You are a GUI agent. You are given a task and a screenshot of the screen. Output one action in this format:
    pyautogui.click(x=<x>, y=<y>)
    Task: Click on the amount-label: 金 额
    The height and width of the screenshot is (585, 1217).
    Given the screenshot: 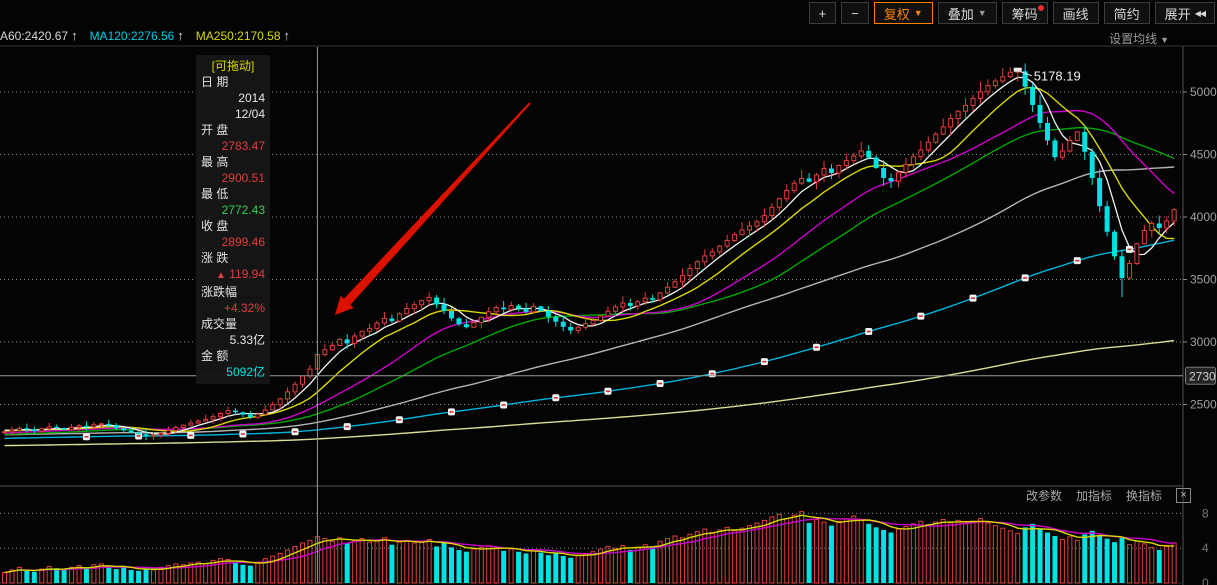 What is the action you would take?
    pyautogui.click(x=215, y=356)
    